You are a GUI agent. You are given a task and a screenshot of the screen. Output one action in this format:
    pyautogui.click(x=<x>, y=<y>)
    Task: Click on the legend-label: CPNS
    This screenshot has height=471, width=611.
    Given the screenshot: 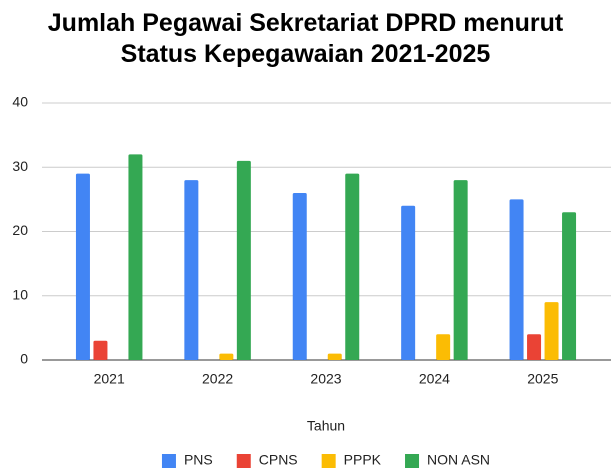 What is the action you would take?
    pyautogui.click(x=278, y=460)
    